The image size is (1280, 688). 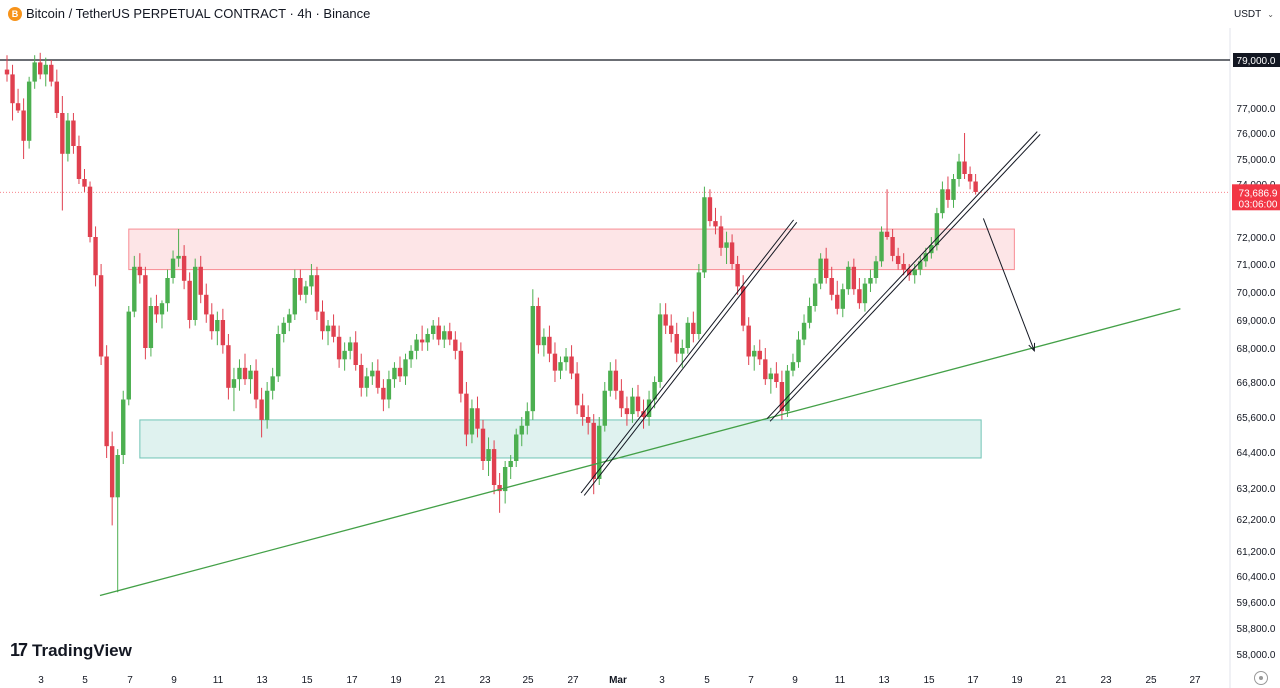 I want to click on support-zone, so click(x=560, y=439).